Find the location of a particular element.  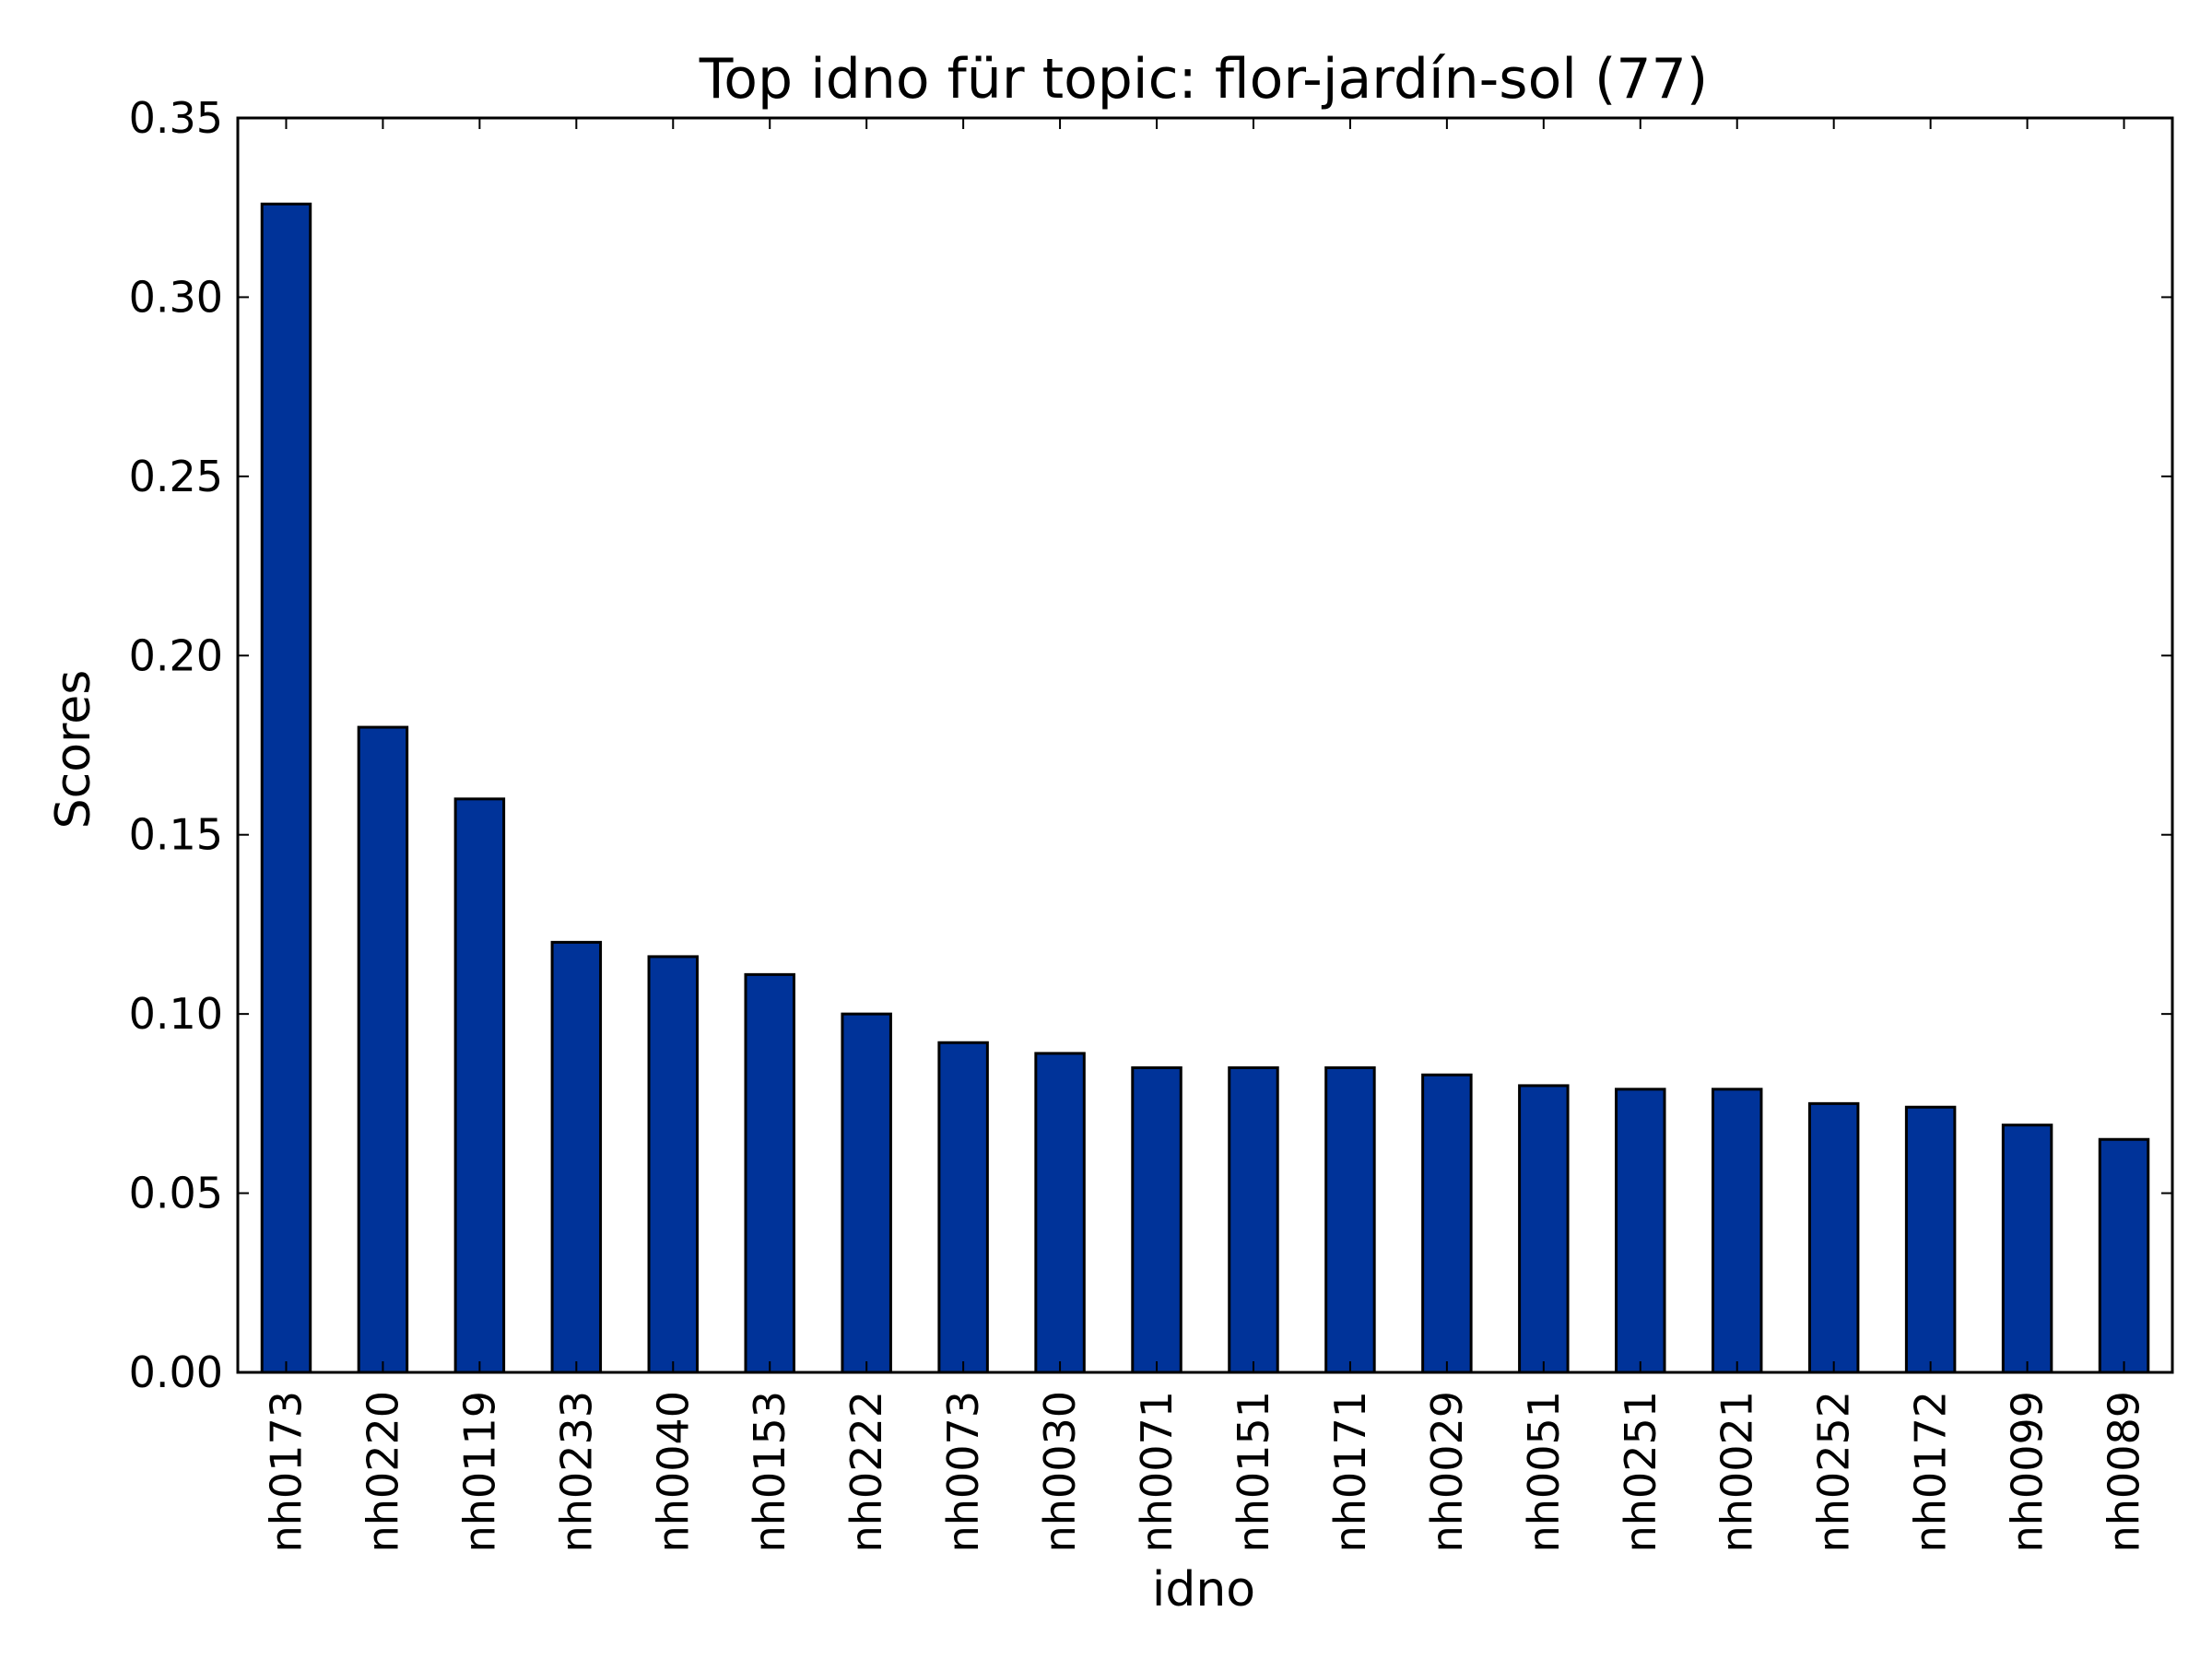

x-tick-label: nh0030 is located at coordinates (1060, 1471).